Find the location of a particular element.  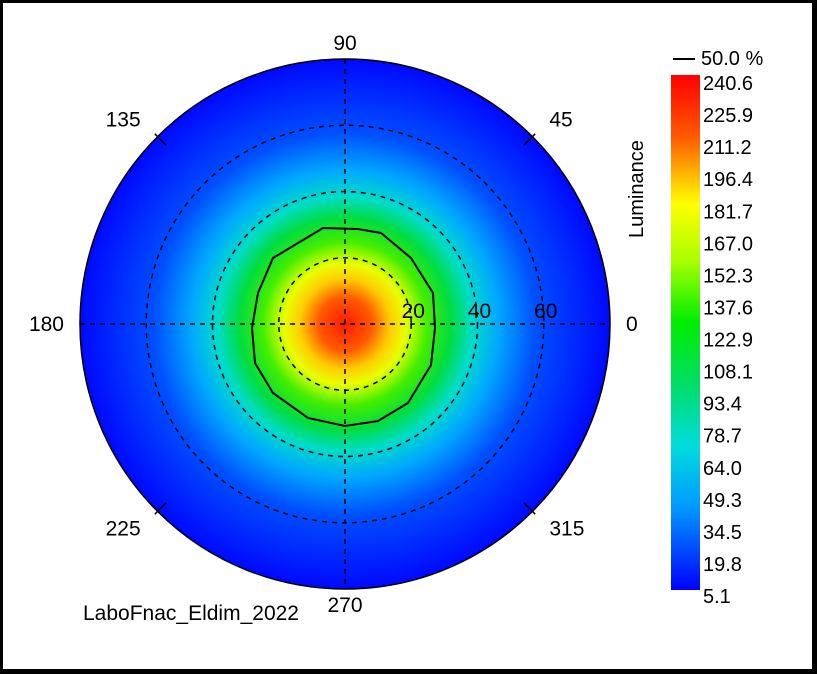

radial-label-60: 60 is located at coordinates (545, 311).